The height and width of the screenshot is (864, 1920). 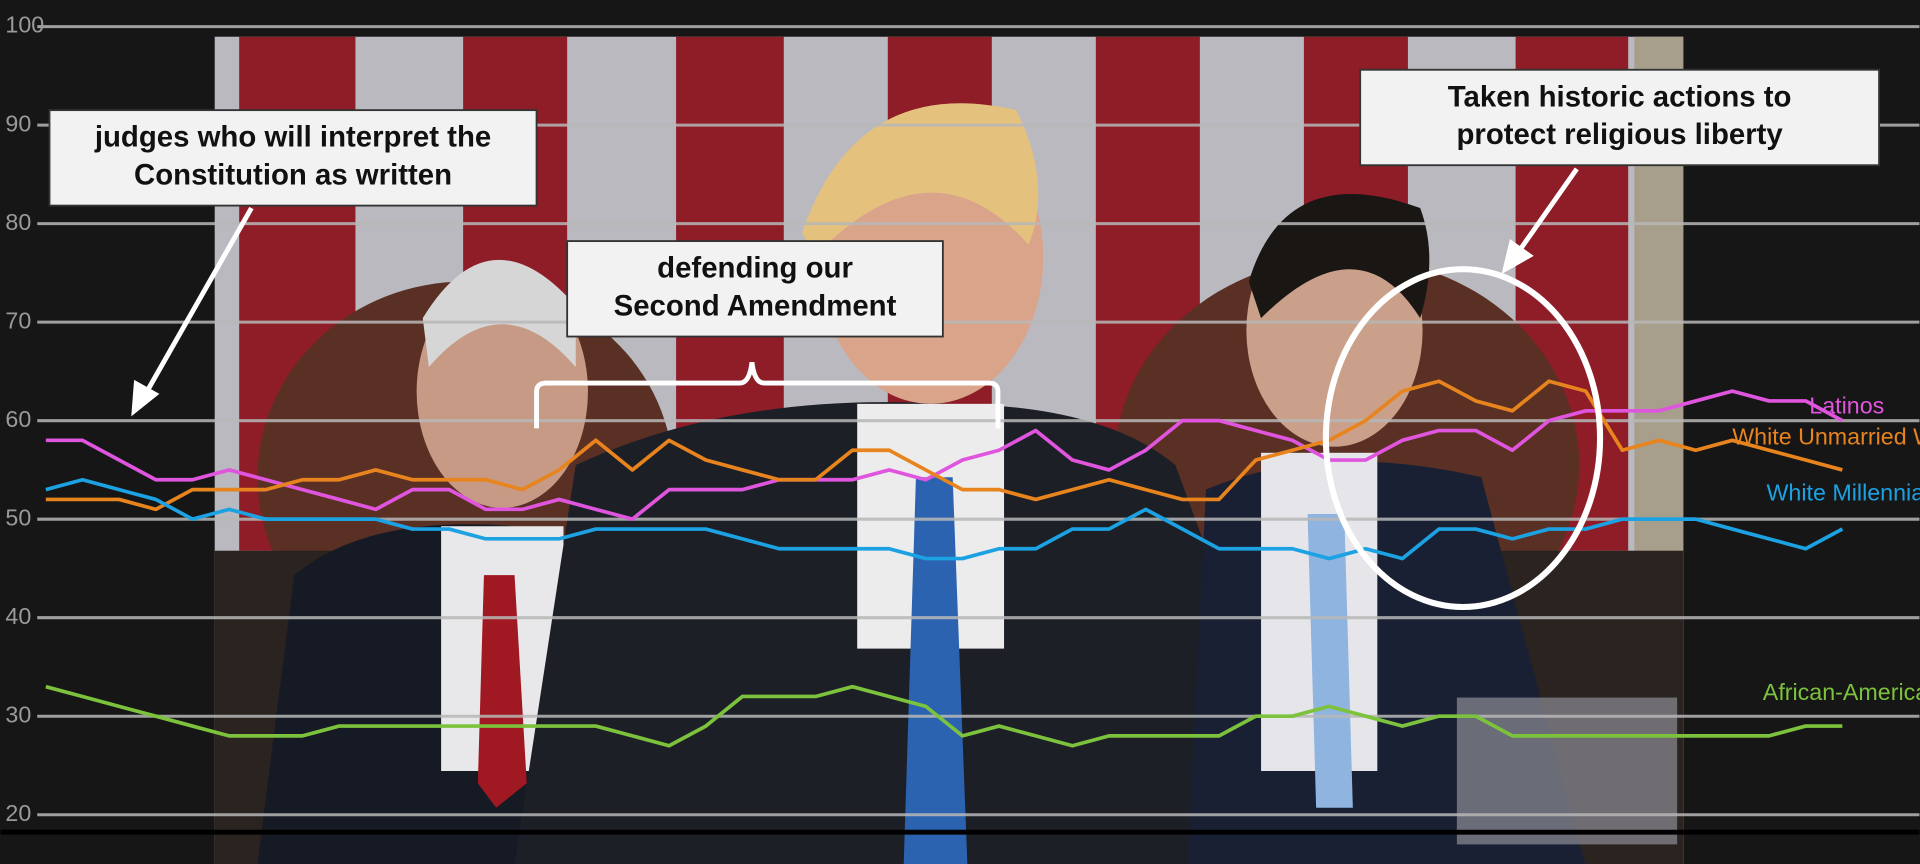 What do you see at coordinates (18, 813) in the screenshot?
I see `y-tick-label: 20` at bounding box center [18, 813].